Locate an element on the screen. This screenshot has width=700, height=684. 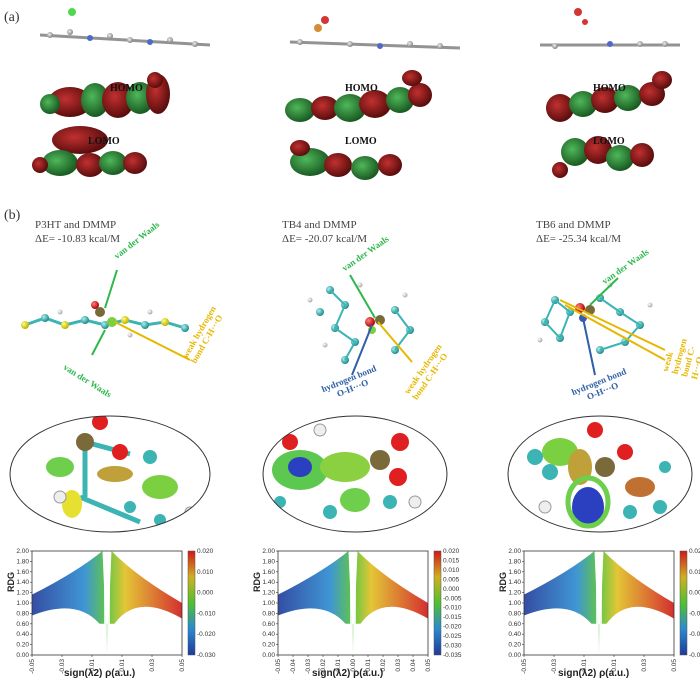
isosurface-p3ht is located at coordinates (110, 474).